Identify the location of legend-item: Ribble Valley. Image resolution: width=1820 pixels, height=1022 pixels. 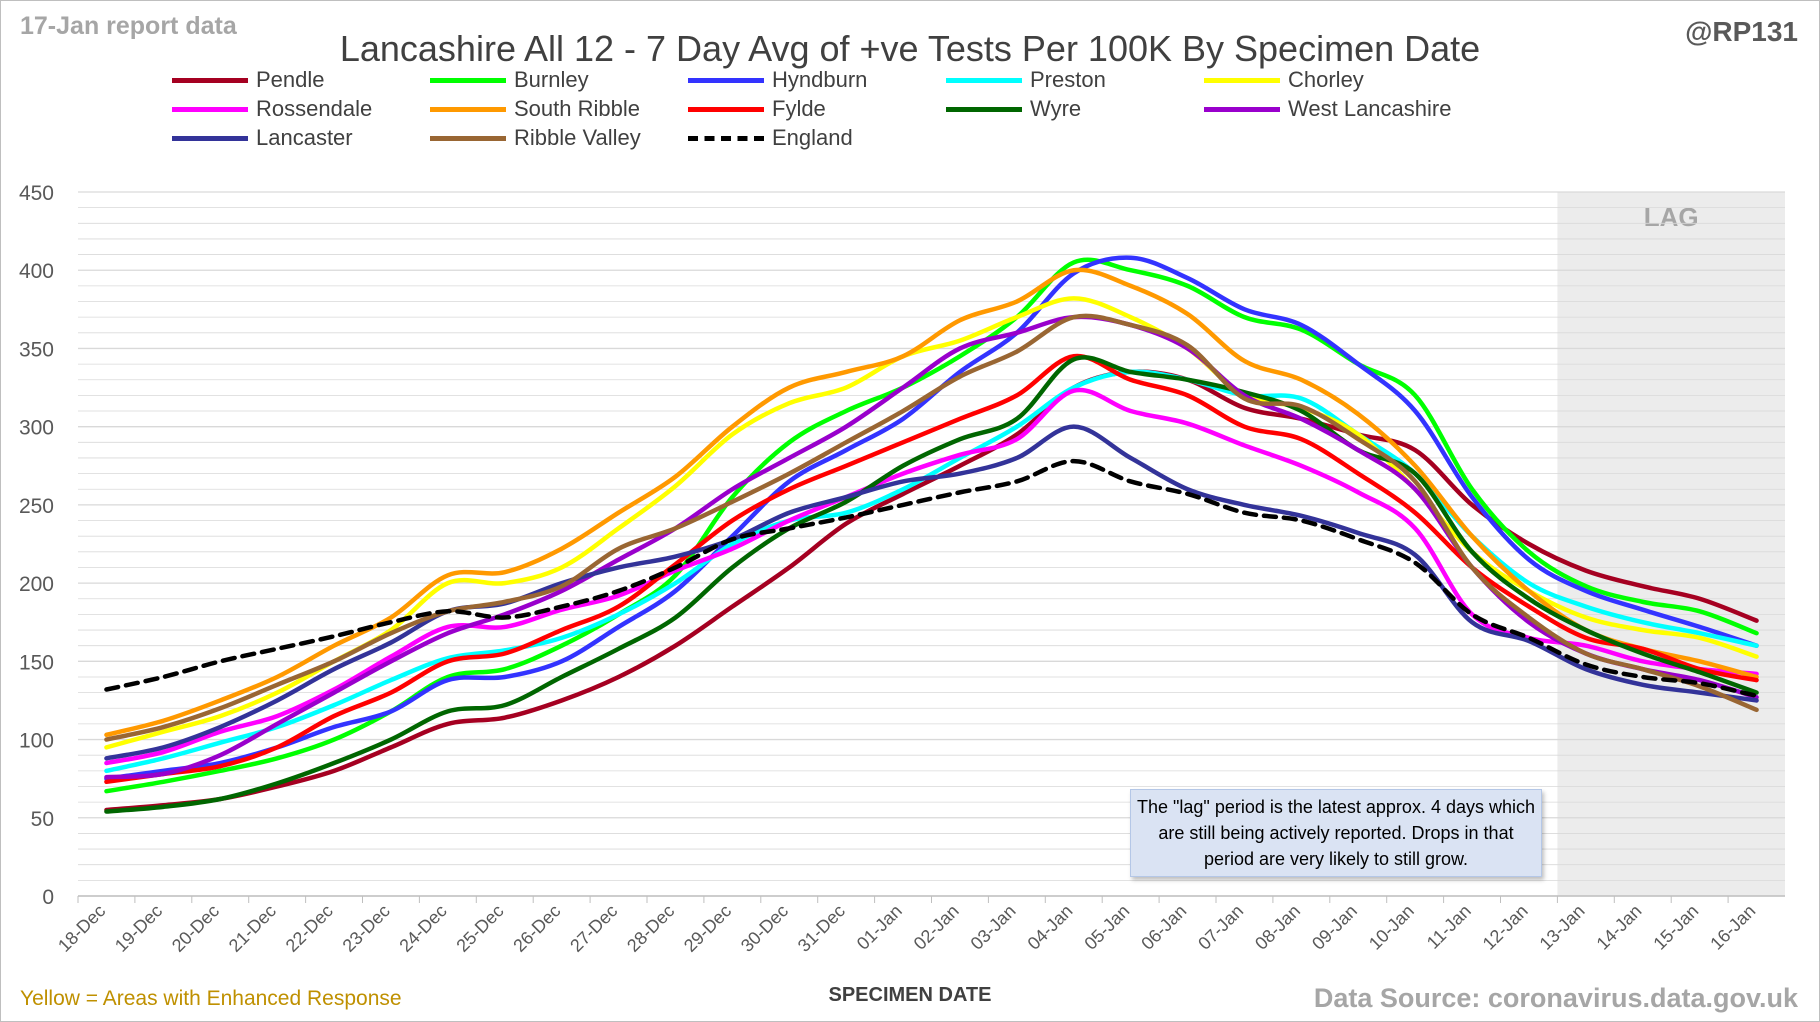
(535, 138).